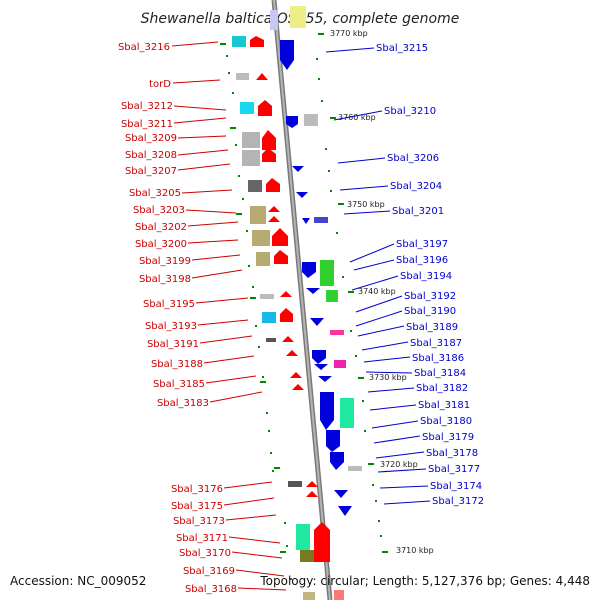 This screenshot has height=600, width=600. Describe the element at coordinates (422, 260) in the screenshot. I see `gene-label: Sbal_3196` at that location.